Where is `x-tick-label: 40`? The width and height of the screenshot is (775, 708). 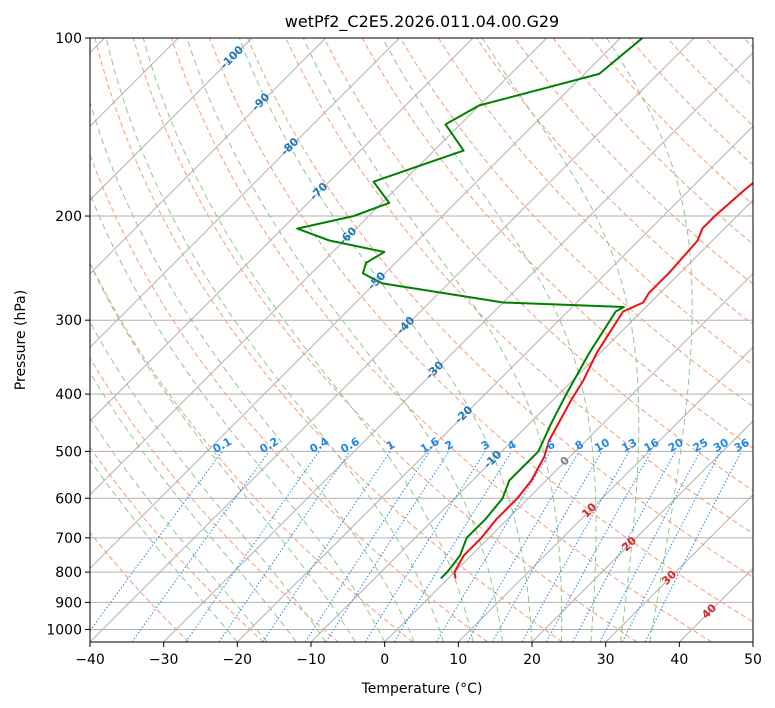 x-tick-label: 40 is located at coordinates (679, 660).